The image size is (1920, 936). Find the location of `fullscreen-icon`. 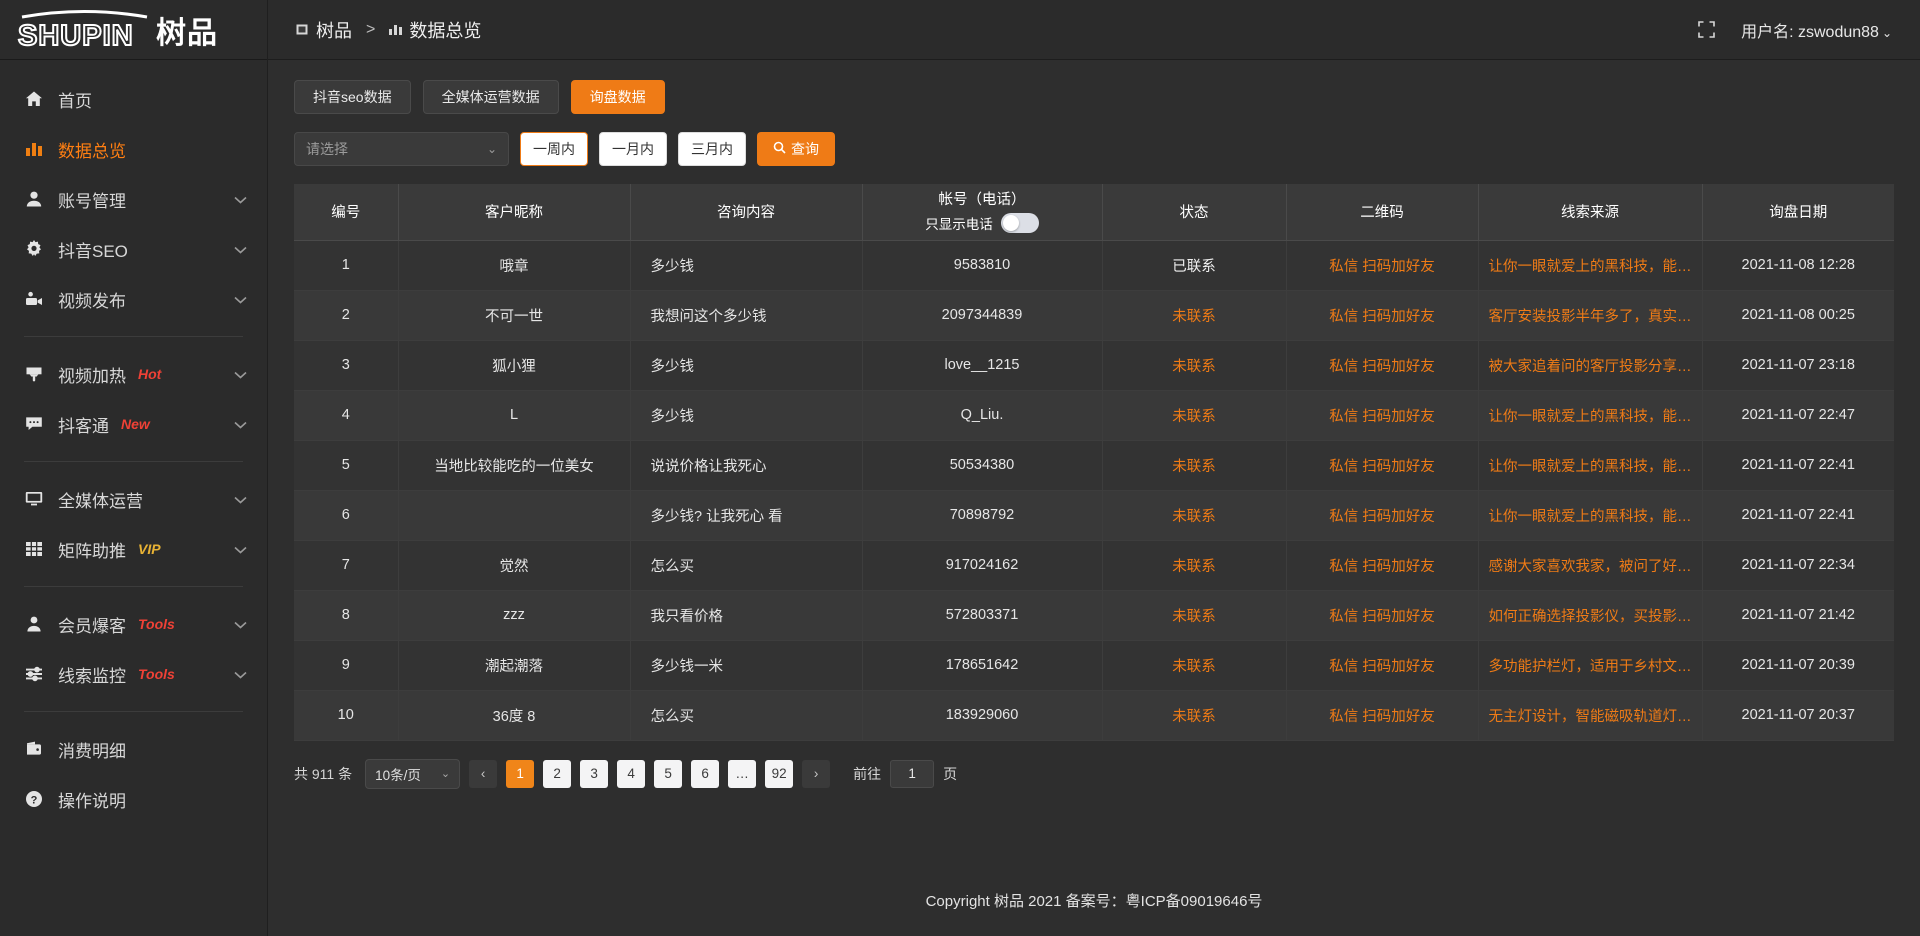

fullscreen-icon is located at coordinates (1706, 29).